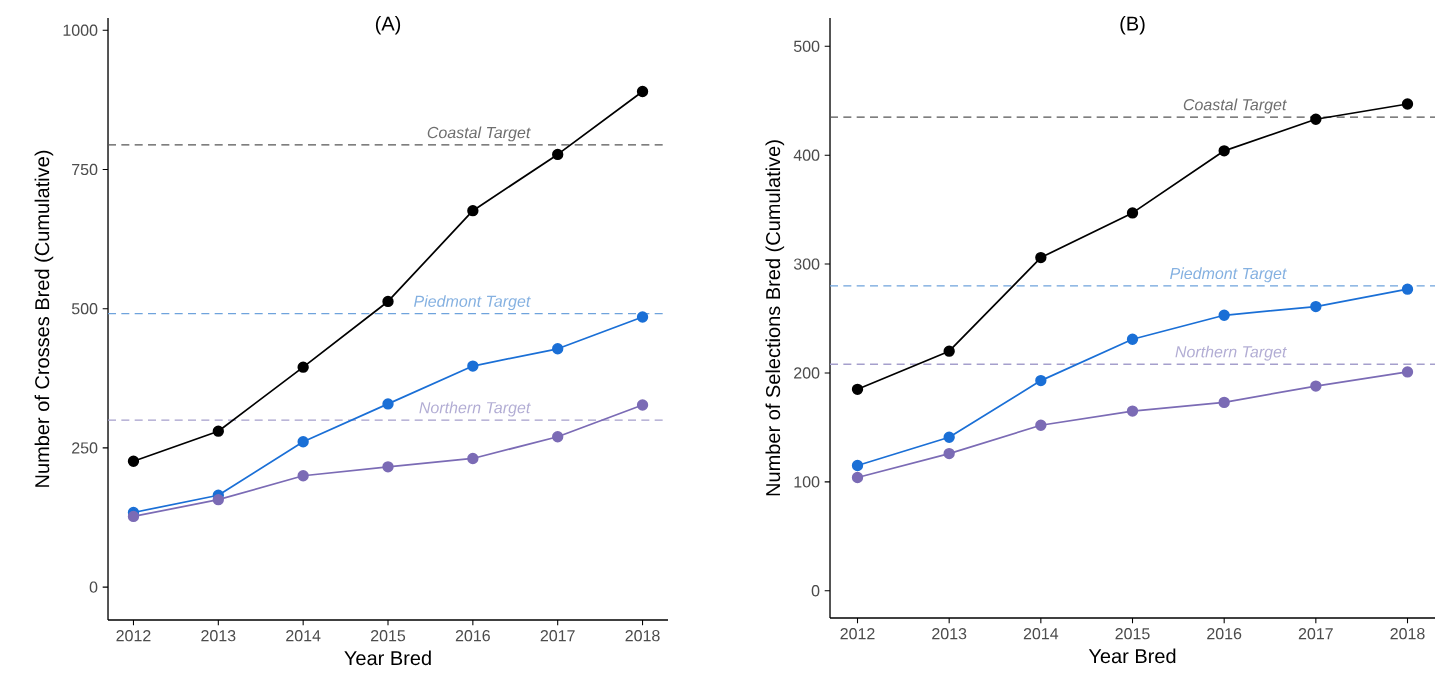 This screenshot has height=677, width=1445. What do you see at coordinates (44, 318) in the screenshot?
I see `y-axis-title: Number of Crosses Bred (Cumulative)` at bounding box center [44, 318].